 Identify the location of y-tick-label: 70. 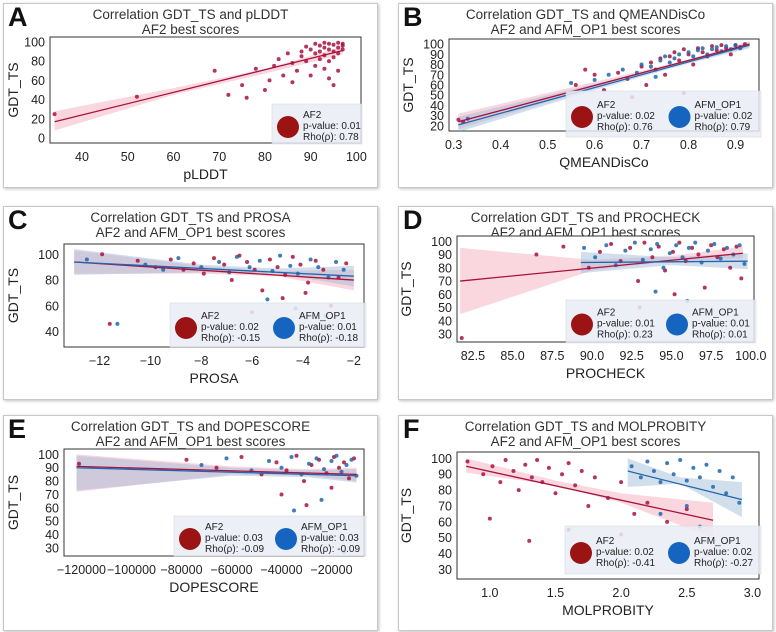
(445, 506).